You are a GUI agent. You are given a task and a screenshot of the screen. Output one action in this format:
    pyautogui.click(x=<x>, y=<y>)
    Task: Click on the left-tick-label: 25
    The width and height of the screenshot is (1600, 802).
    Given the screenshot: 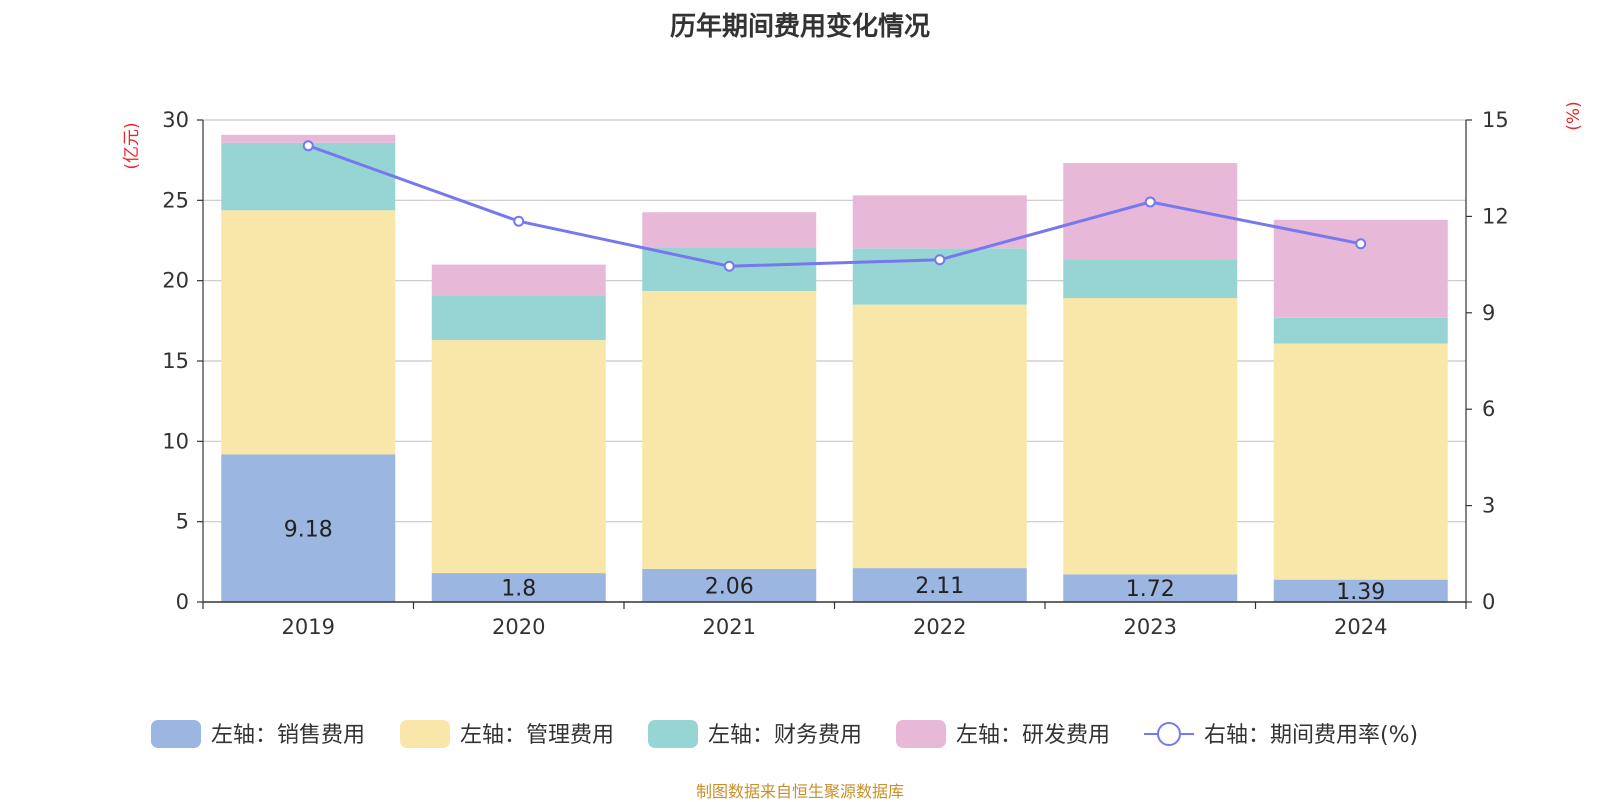 What is the action you would take?
    pyautogui.click(x=175, y=200)
    